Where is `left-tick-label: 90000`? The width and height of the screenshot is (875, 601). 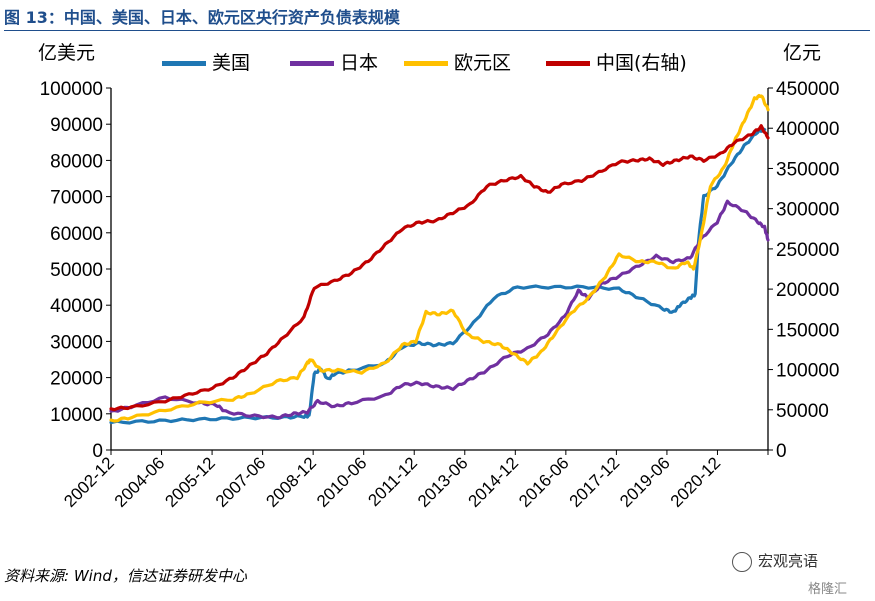 left-tick-label: 90000 is located at coordinates (76, 125).